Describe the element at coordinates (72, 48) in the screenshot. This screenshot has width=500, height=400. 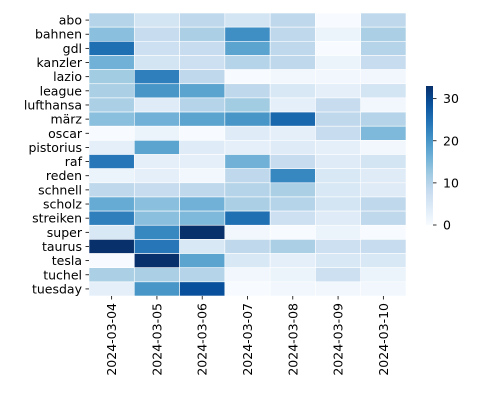
I see `y-tick-label-gdl: gdl` at that location.